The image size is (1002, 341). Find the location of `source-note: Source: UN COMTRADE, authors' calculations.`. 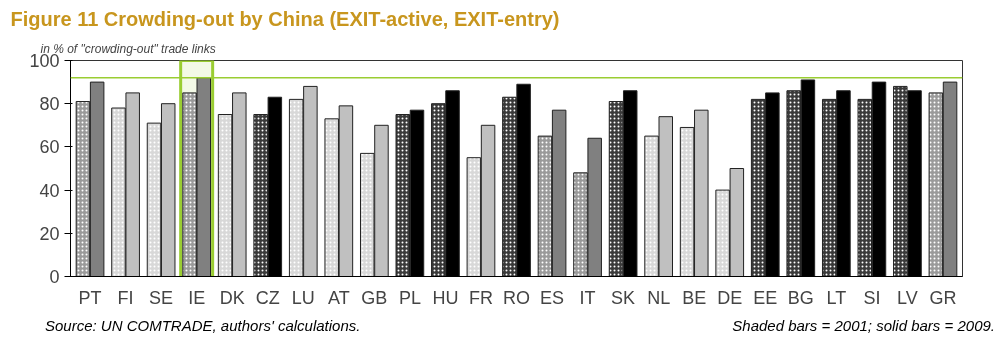

source-note: Source: UN COMTRADE, authors' calculations. is located at coordinates (203, 326).